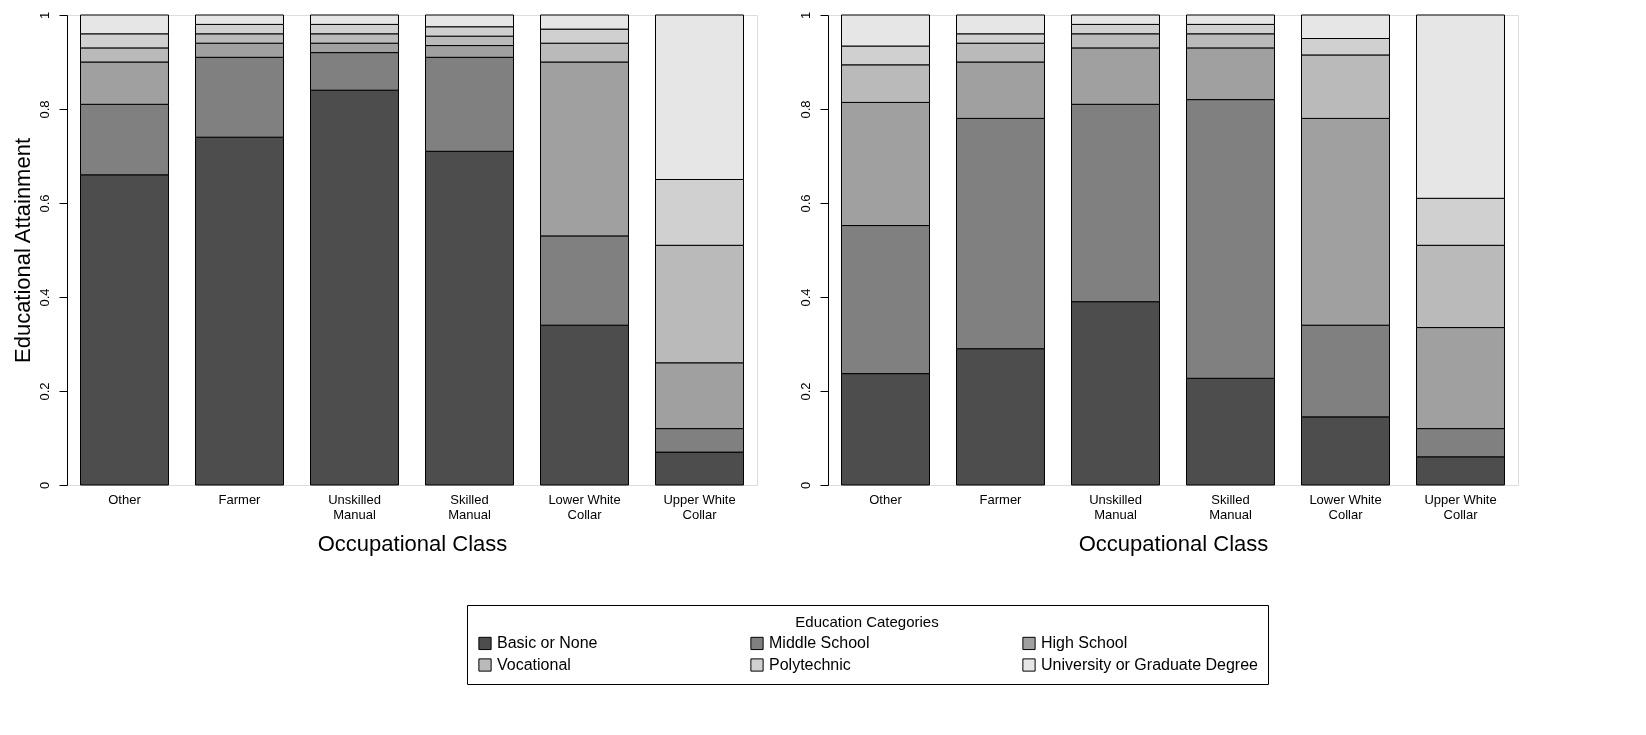  What do you see at coordinates (547, 643) in the screenshot?
I see `legend-label: Basic or None` at bounding box center [547, 643].